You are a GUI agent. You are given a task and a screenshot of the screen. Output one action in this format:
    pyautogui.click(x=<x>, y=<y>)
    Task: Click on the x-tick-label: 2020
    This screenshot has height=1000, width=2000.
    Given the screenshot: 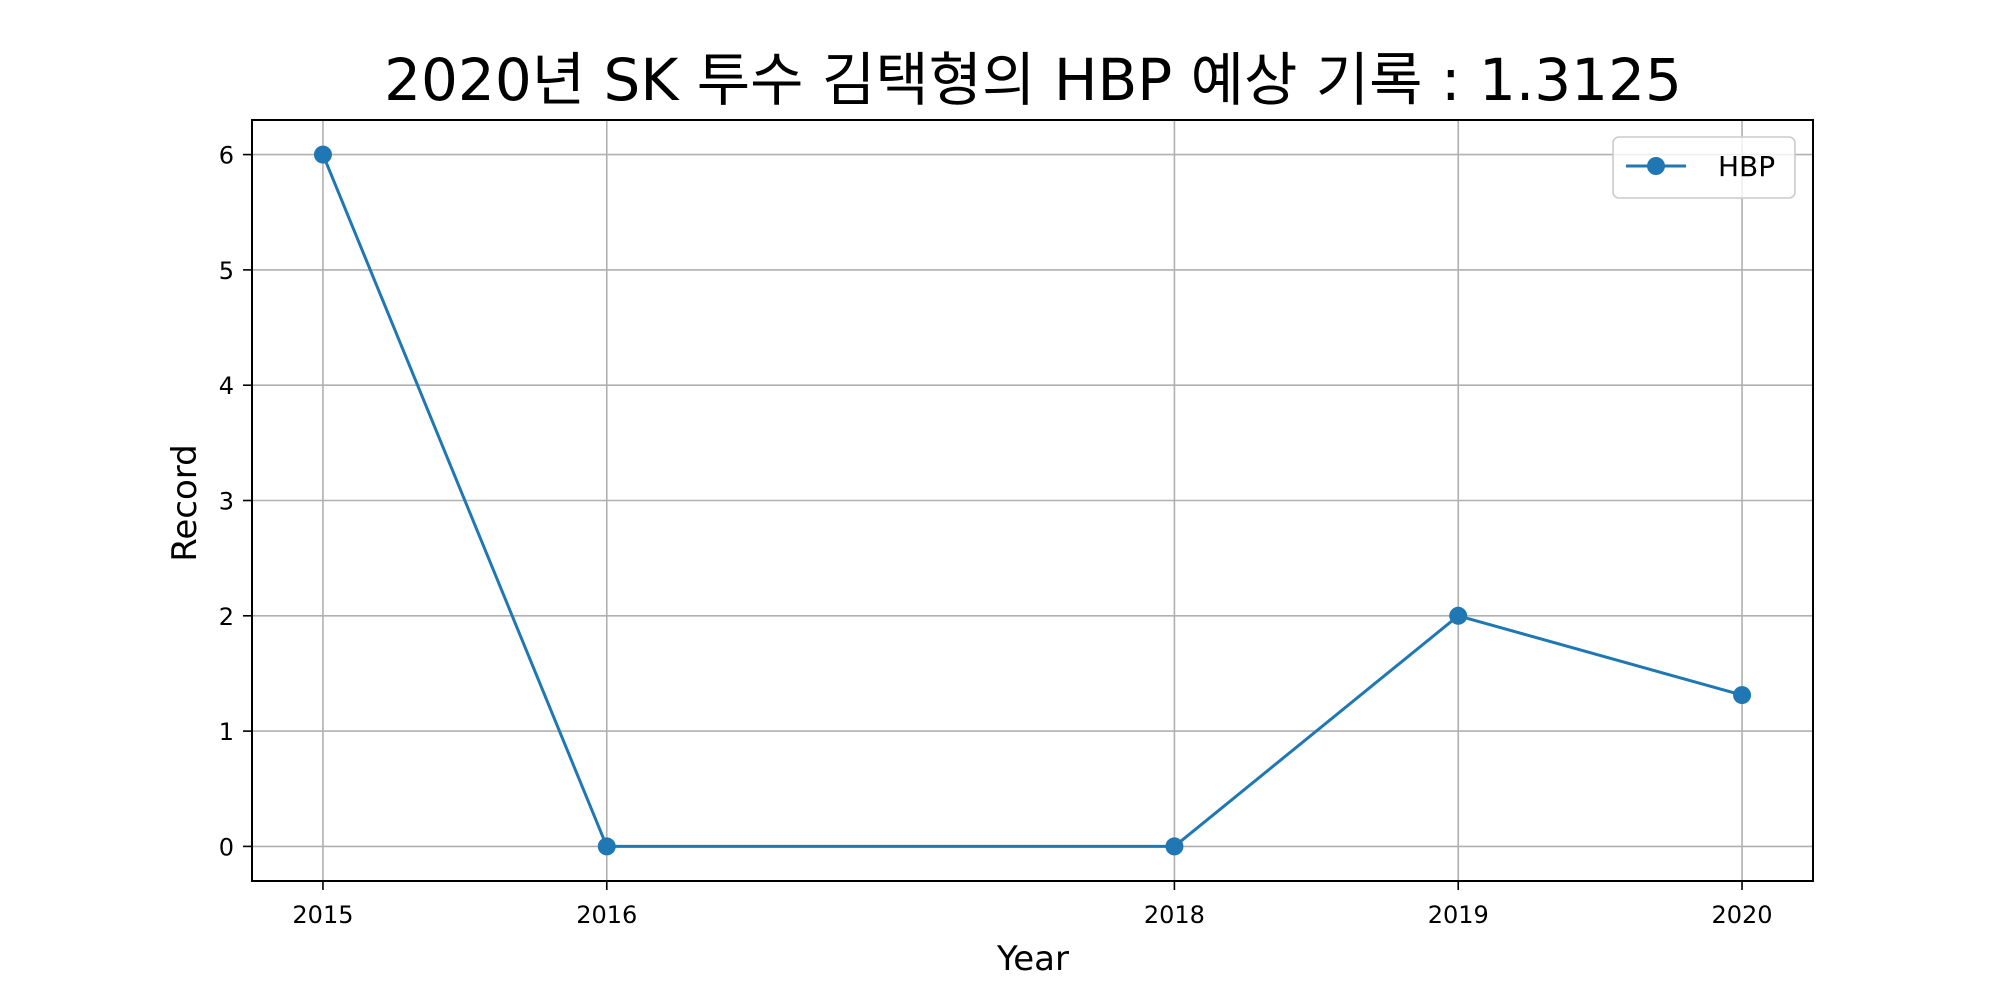 What is the action you would take?
    pyautogui.click(x=1742, y=915)
    